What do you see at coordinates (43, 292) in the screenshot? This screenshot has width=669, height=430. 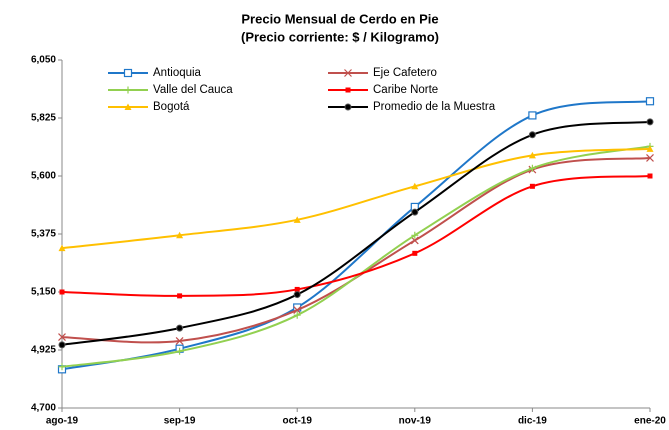 I see `y-tick-label: 5,150` at bounding box center [43, 292].